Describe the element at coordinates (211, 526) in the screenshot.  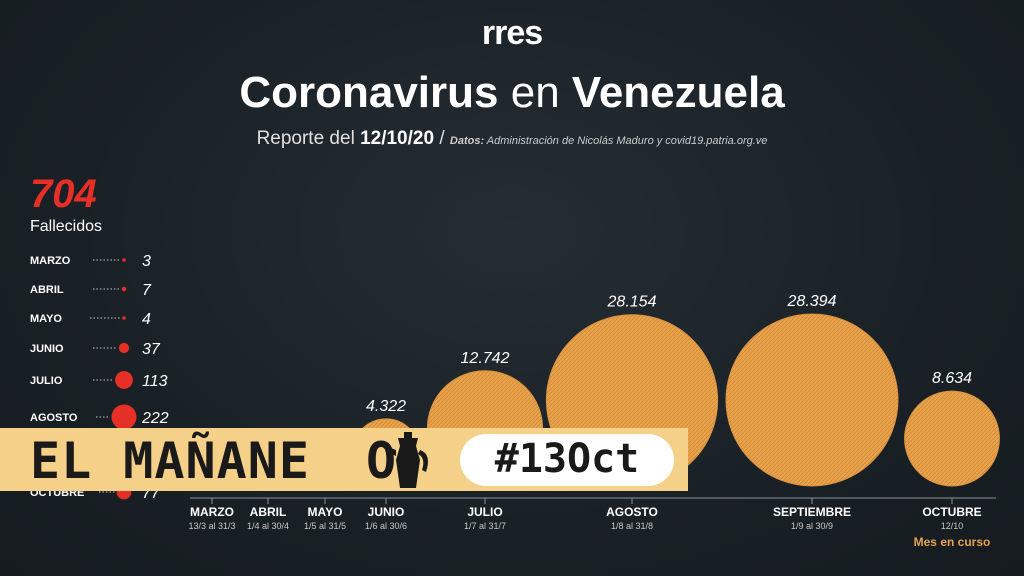
I see `x-tick-range: 13/3 al 31/3` at that location.